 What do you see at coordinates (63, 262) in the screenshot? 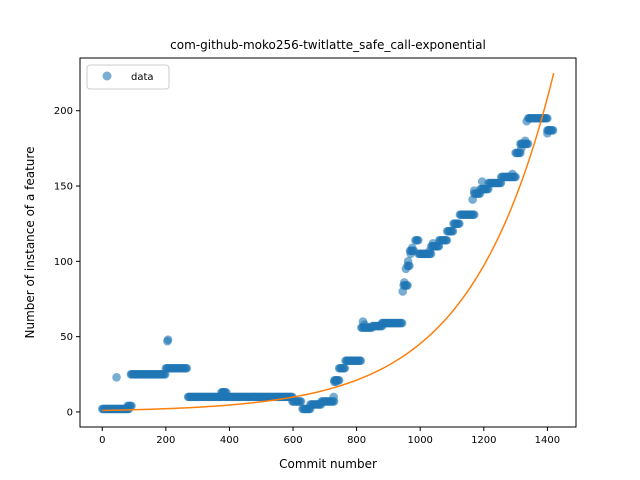
I see `y-tick-label: 100` at bounding box center [63, 262].